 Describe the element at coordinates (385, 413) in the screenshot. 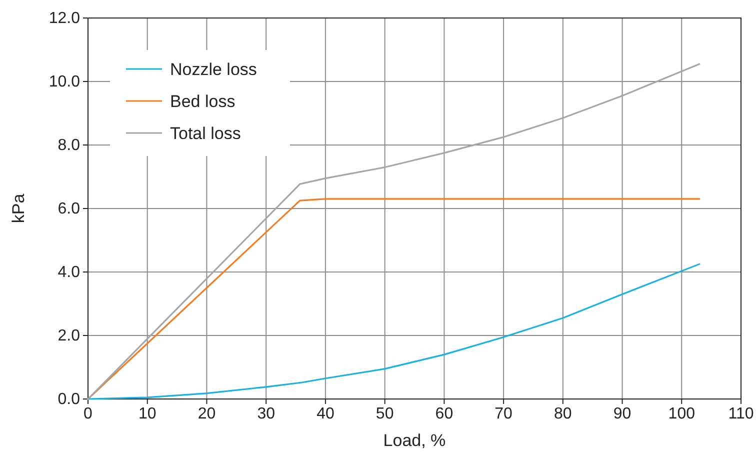

I see `x-tick-label: 50` at that location.